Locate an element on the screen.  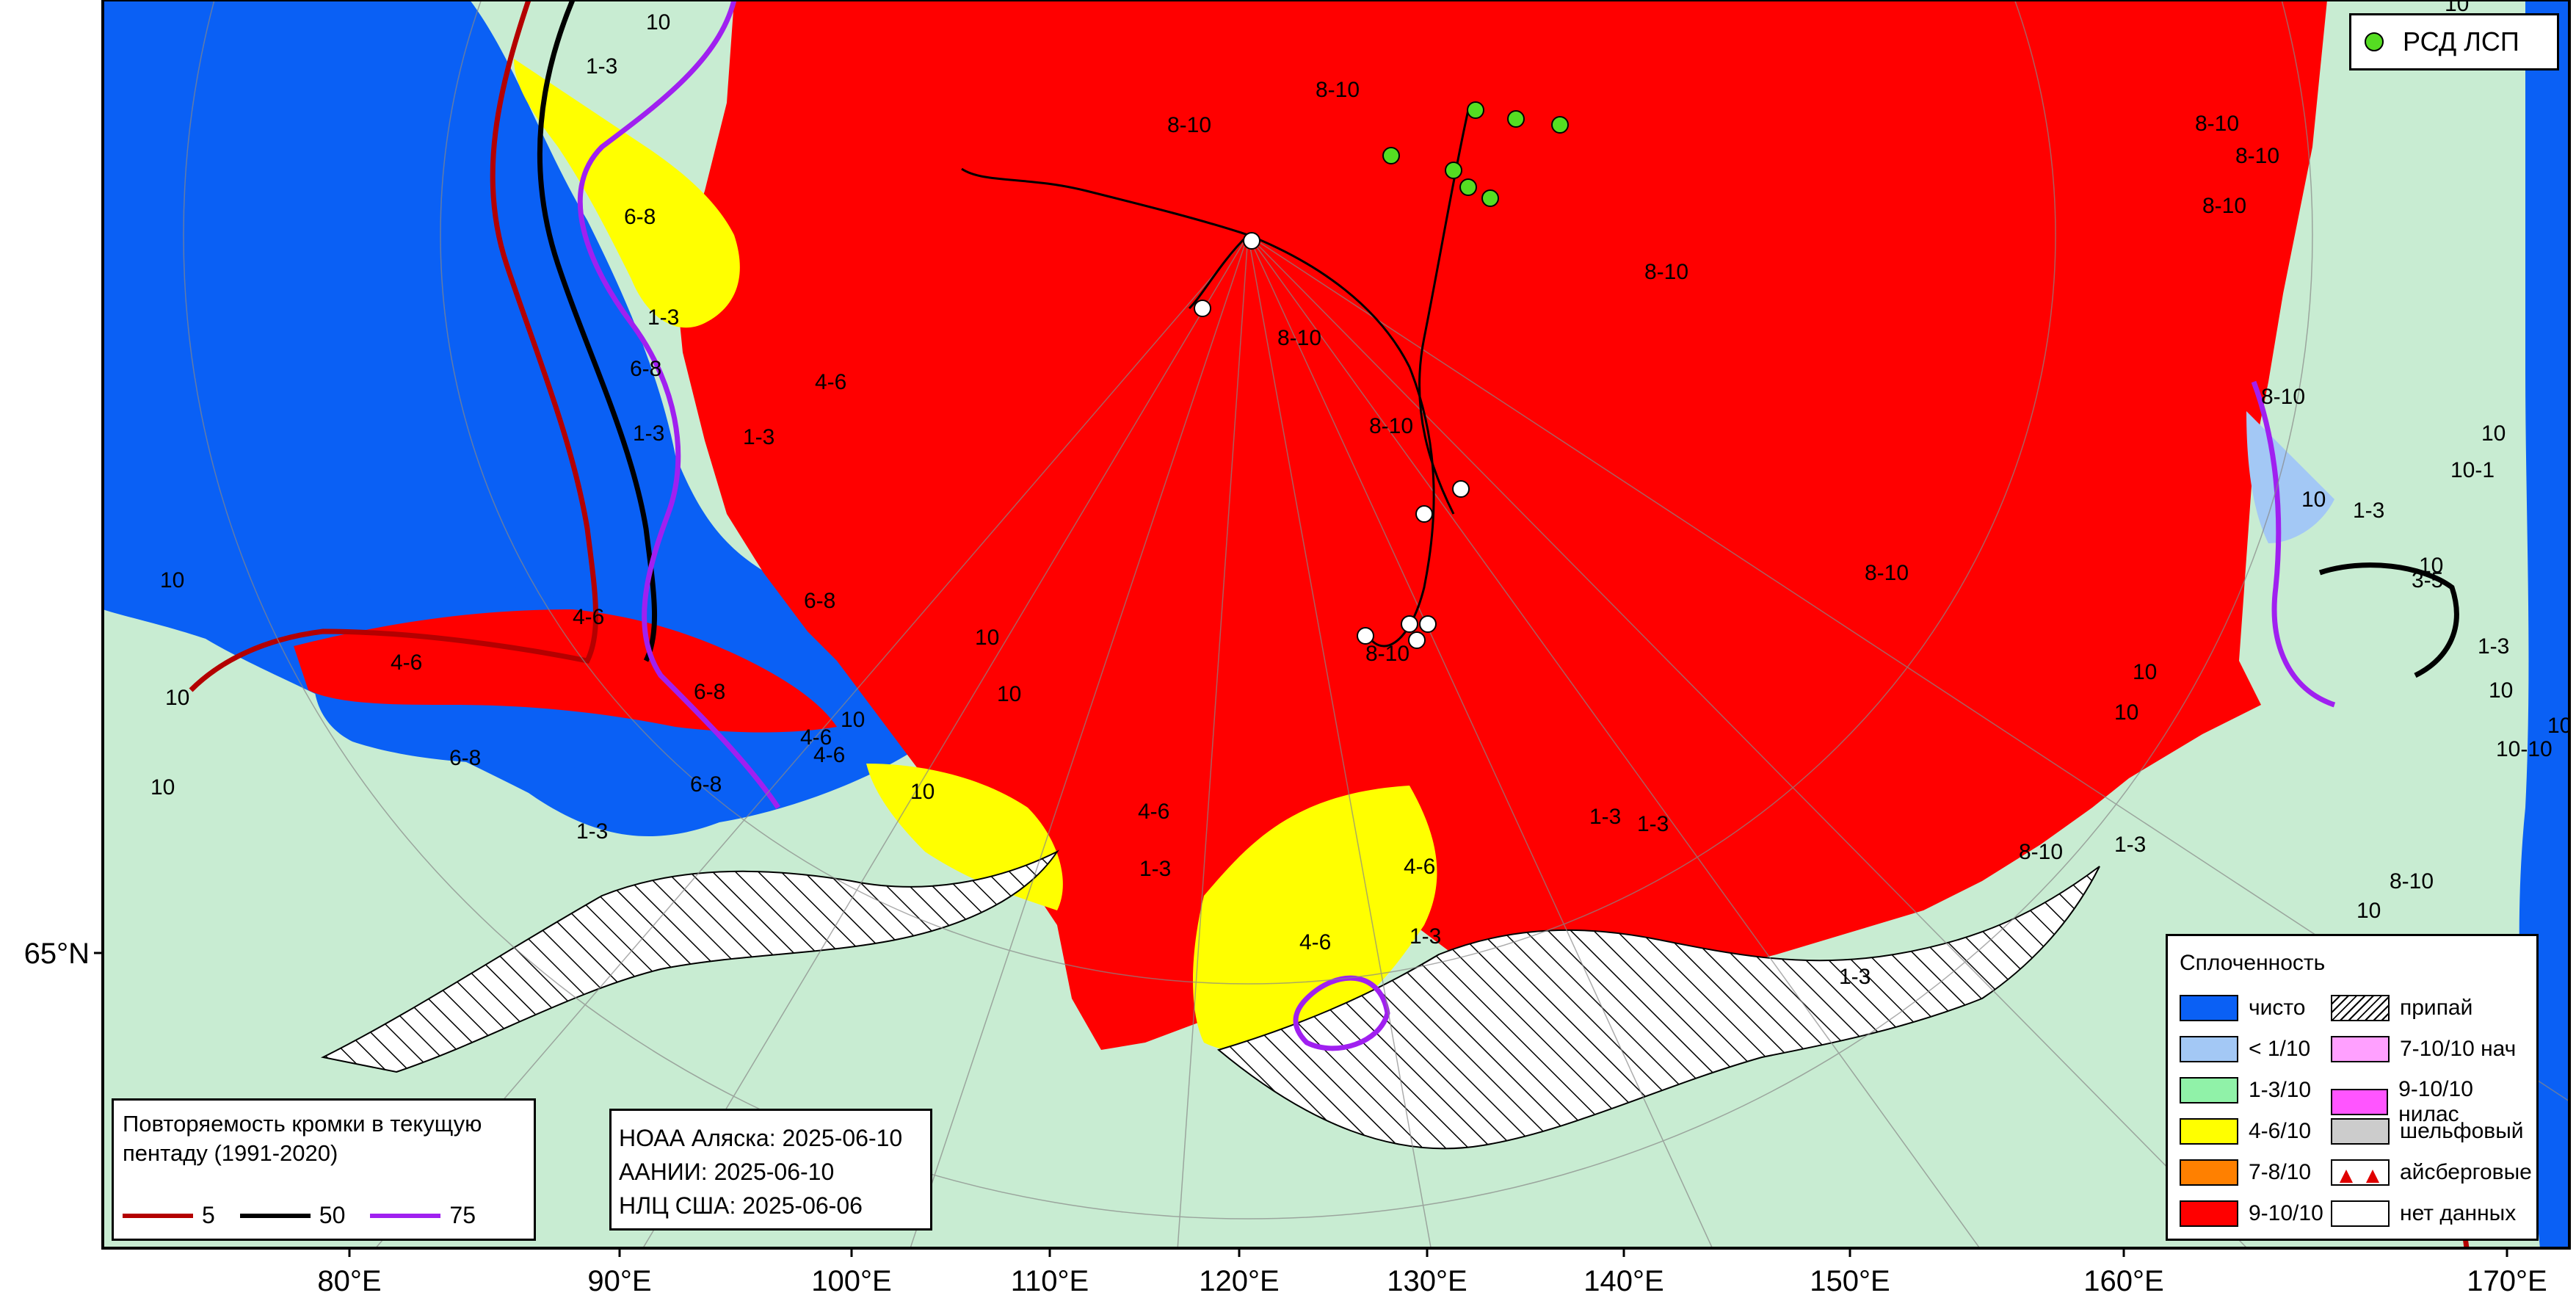
ice-concentration-label: 3-5 is located at coordinates (2428, 580).